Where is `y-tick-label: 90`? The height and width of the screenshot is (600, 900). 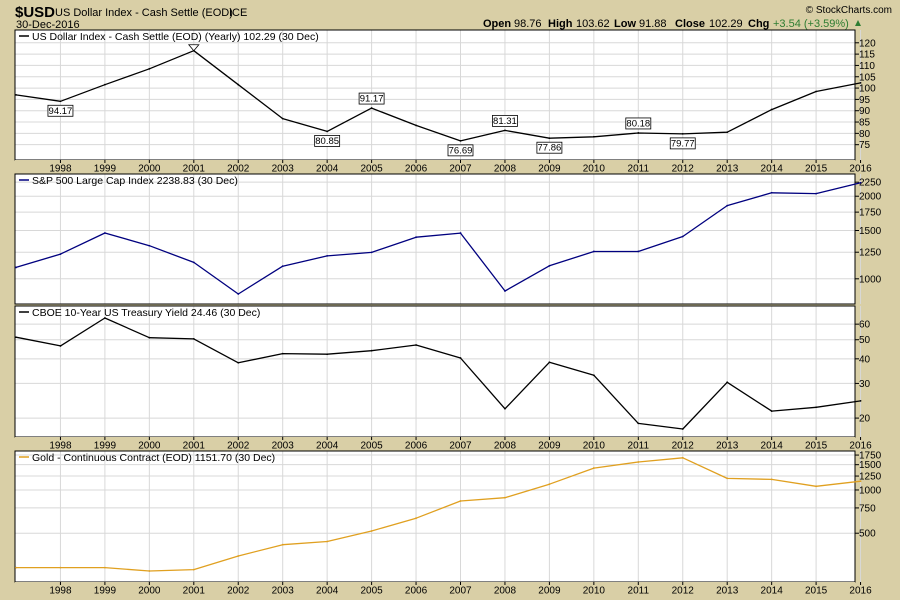
y-tick-label: 90 is located at coordinates (865, 111).